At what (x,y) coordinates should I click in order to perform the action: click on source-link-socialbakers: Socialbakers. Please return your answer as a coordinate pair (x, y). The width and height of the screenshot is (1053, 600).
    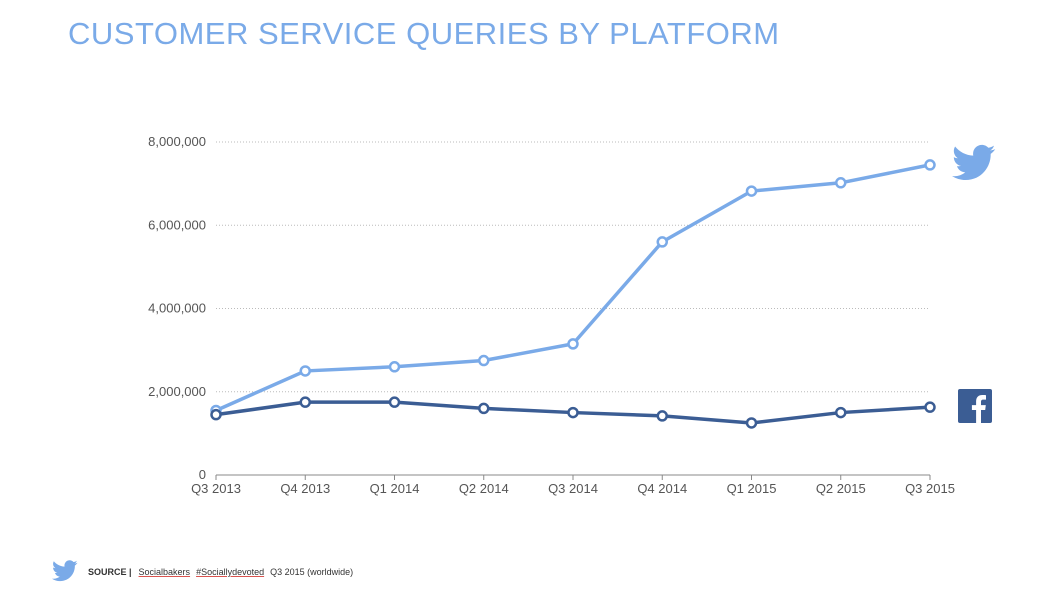
    Looking at the image, I should click on (164, 572).